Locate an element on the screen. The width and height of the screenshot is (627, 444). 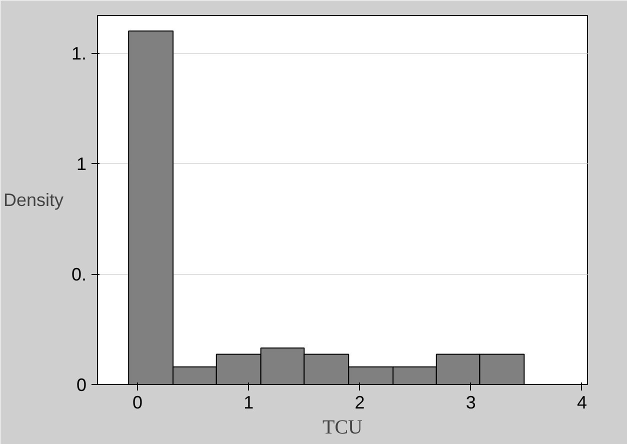
y-tick-label: 1 is located at coordinates (81, 164).